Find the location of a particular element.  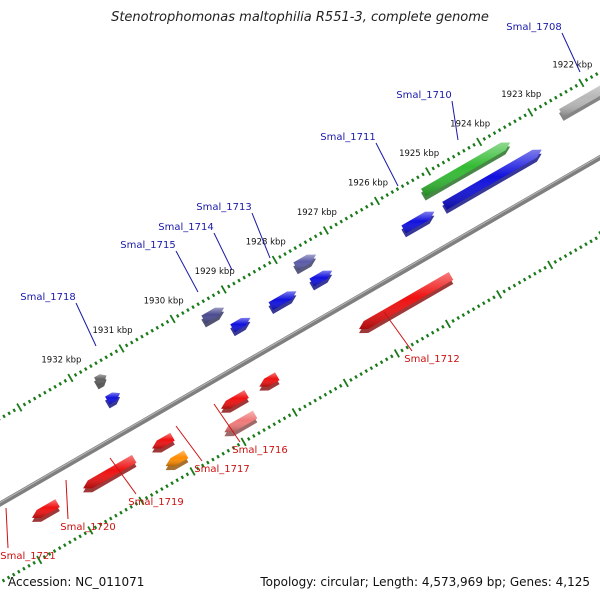

gene-label: Smal_1708 is located at coordinates (533, 27).